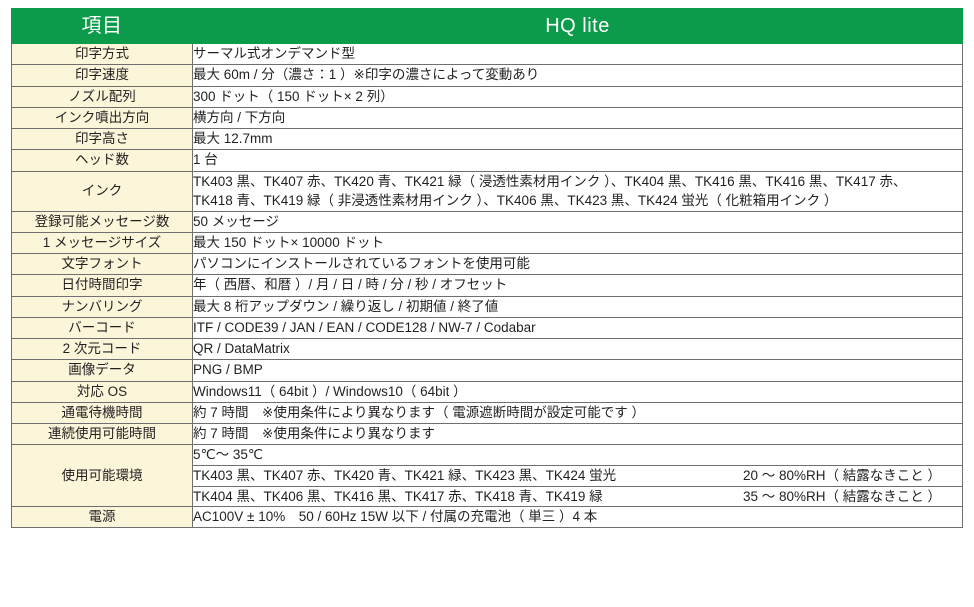  Describe the element at coordinates (577, 285) in the screenshot. I see `row-value-datetime-print: 年（ 西暦、和暦 ）/ 月 / 日 / 時 / 分 / 秒 / オフセット` at that location.